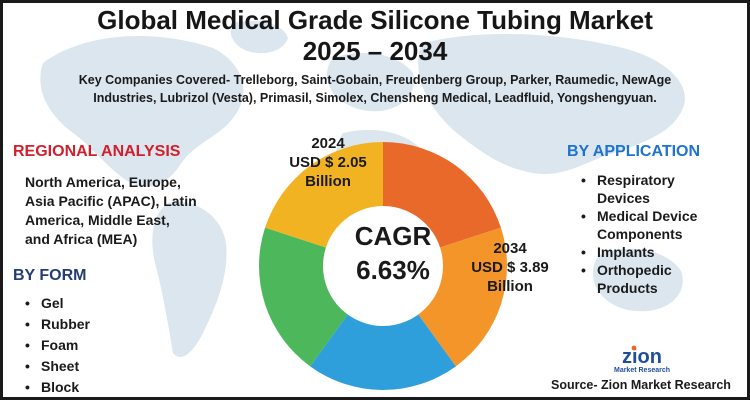 The width and height of the screenshot is (750, 400). I want to click on map-greenland, so click(259, 37).